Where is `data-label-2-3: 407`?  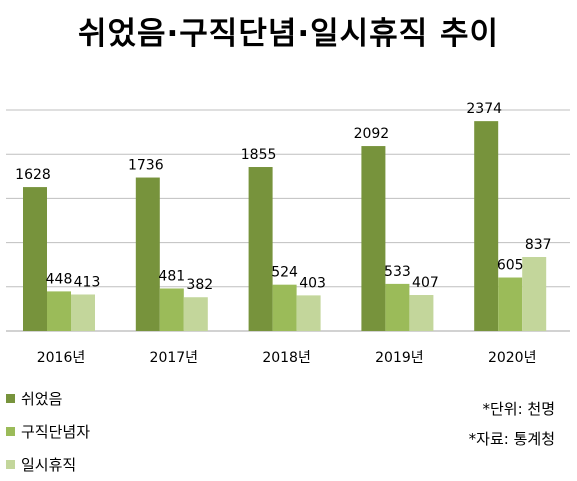 data-label-2-3: 407 is located at coordinates (425, 283).